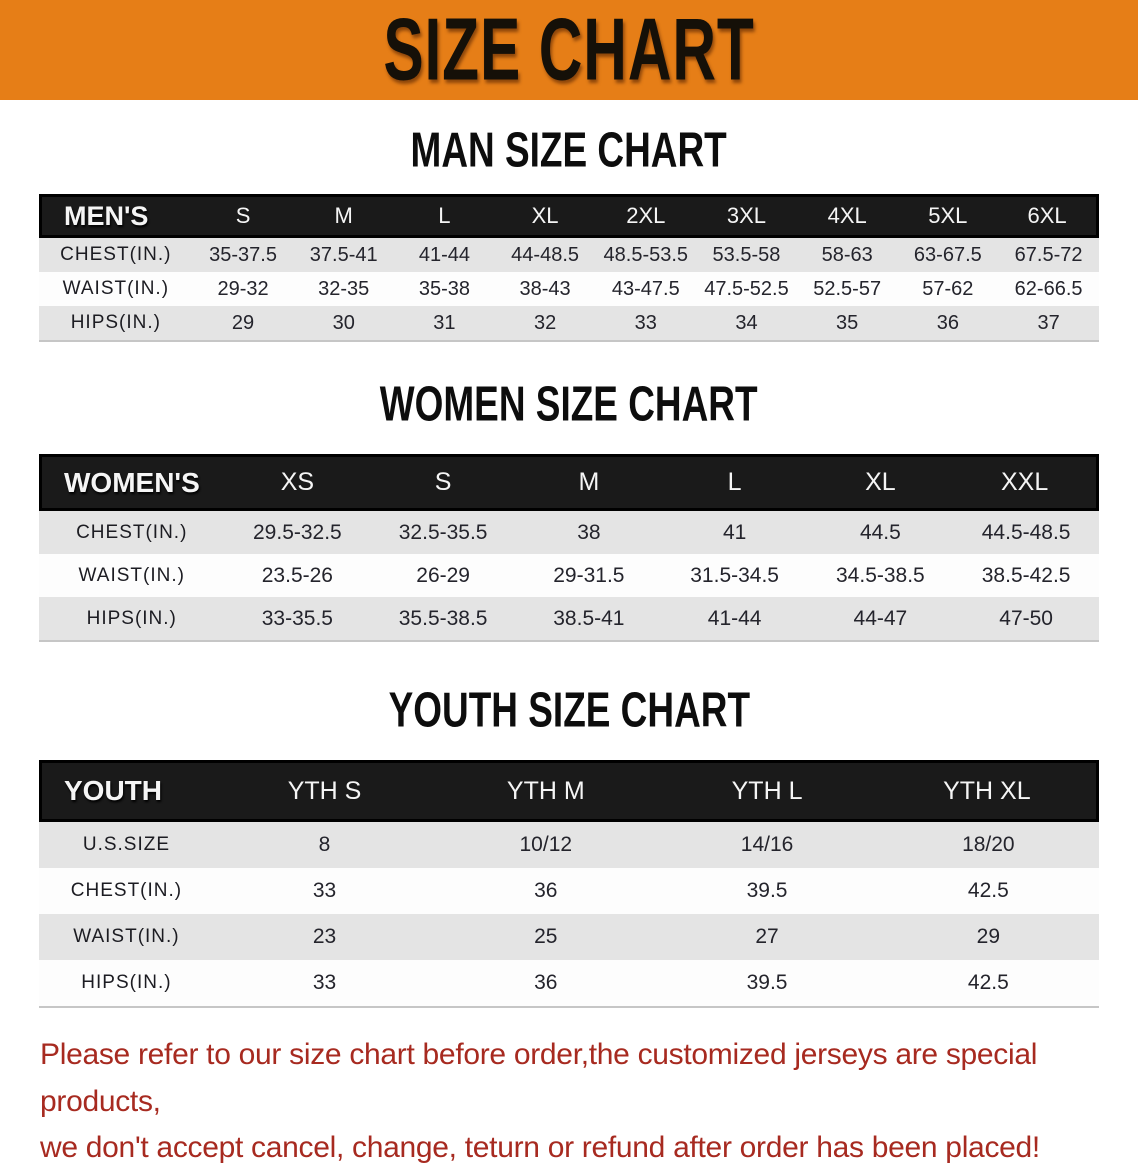 The height and width of the screenshot is (1172, 1138). What do you see at coordinates (297, 575) in the screenshot?
I see `measurement-cell: 23.5-26` at bounding box center [297, 575].